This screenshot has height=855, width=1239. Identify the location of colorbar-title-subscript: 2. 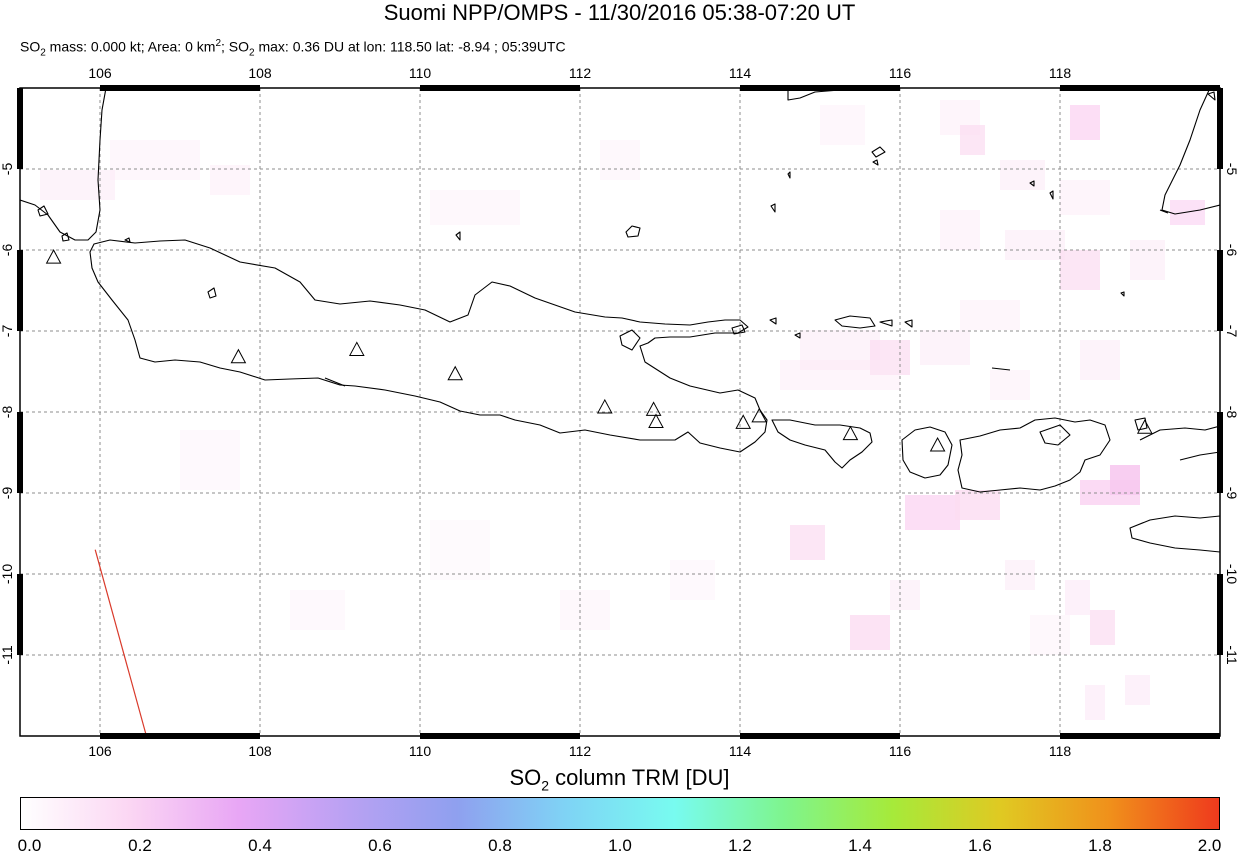
(545, 785).